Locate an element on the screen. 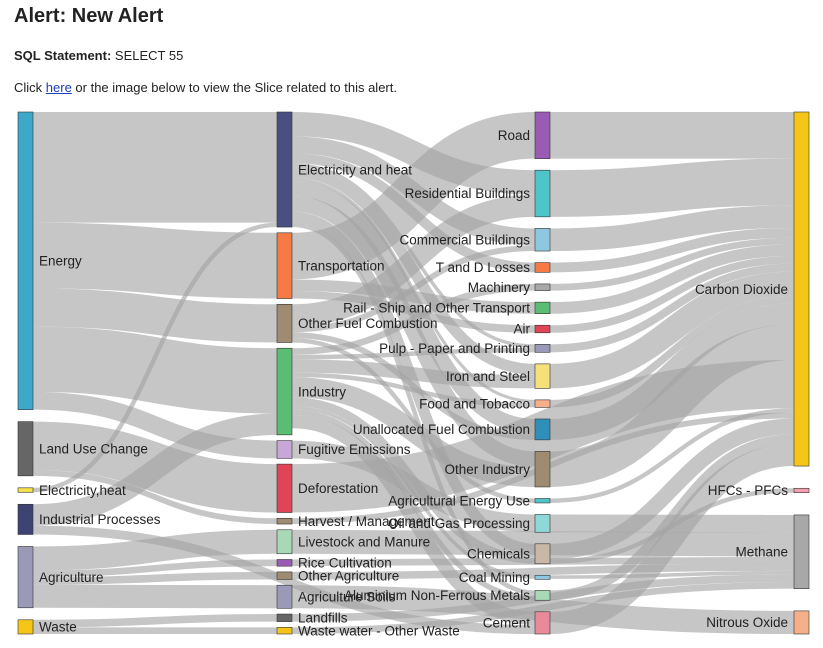  slice-link: here is located at coordinates (58, 87).